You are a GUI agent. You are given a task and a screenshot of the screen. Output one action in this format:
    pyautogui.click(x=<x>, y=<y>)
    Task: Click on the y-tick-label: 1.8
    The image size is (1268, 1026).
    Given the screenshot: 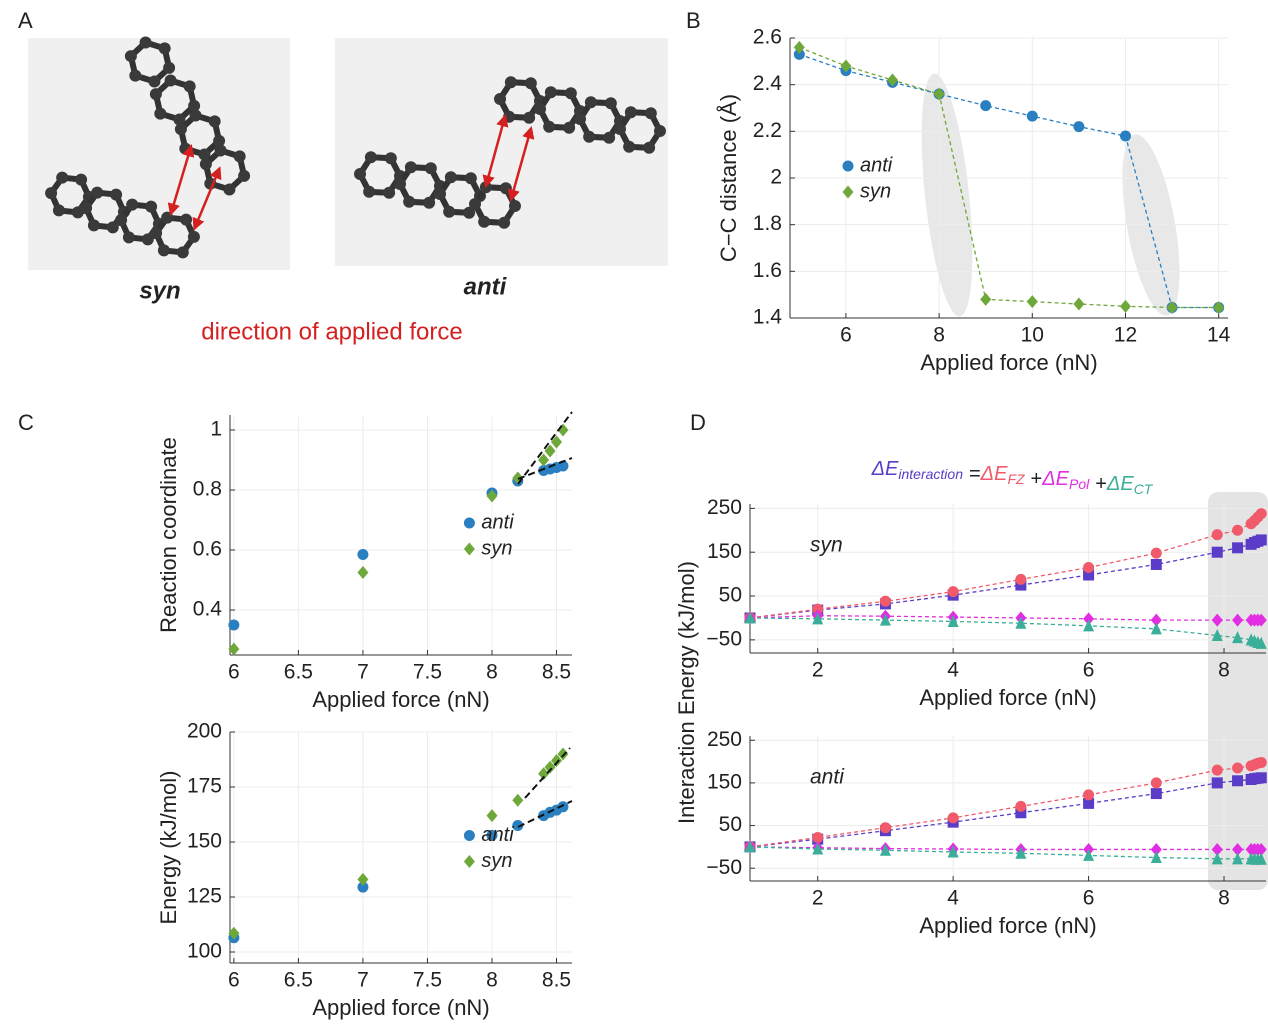 What is the action you would take?
    pyautogui.click(x=767, y=223)
    